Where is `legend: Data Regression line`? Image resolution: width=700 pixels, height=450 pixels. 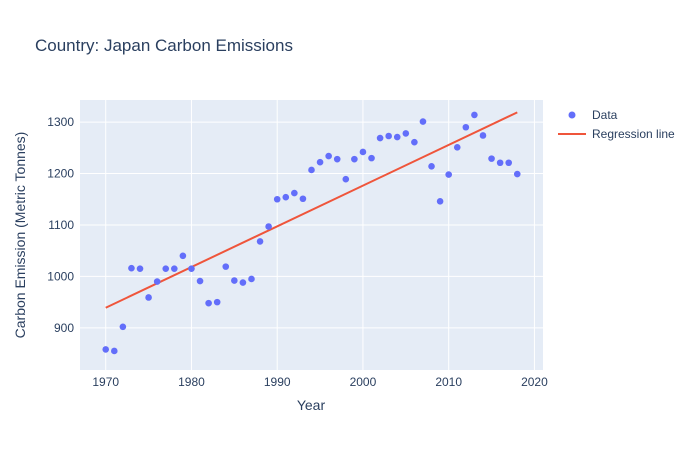
legend: Data Regression line is located at coordinates (616, 124).